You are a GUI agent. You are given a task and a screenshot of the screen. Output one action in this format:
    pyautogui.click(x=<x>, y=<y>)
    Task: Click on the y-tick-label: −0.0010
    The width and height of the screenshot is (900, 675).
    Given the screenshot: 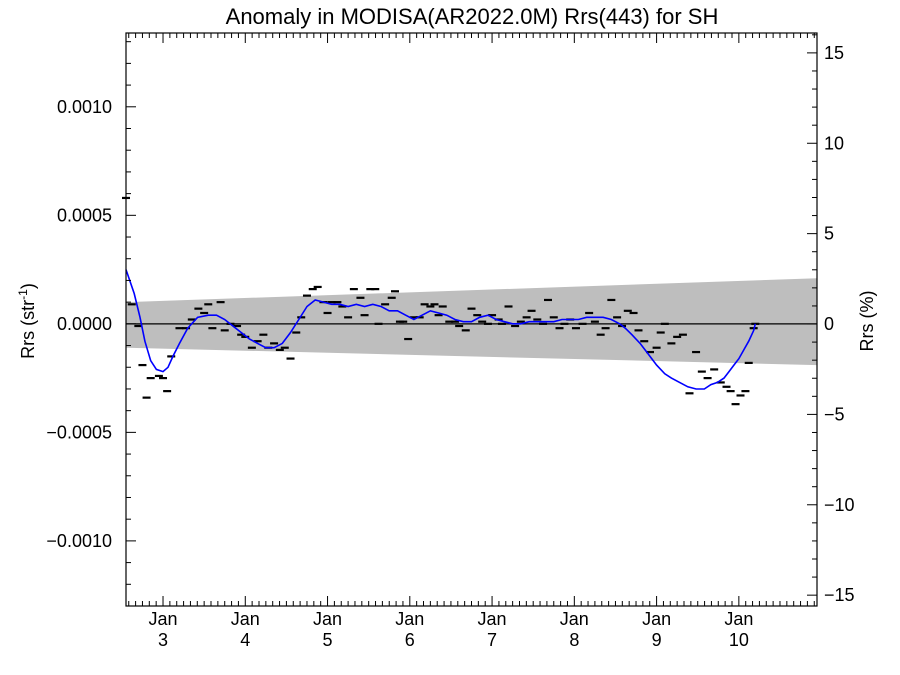 What is the action you would take?
    pyautogui.click(x=79, y=541)
    